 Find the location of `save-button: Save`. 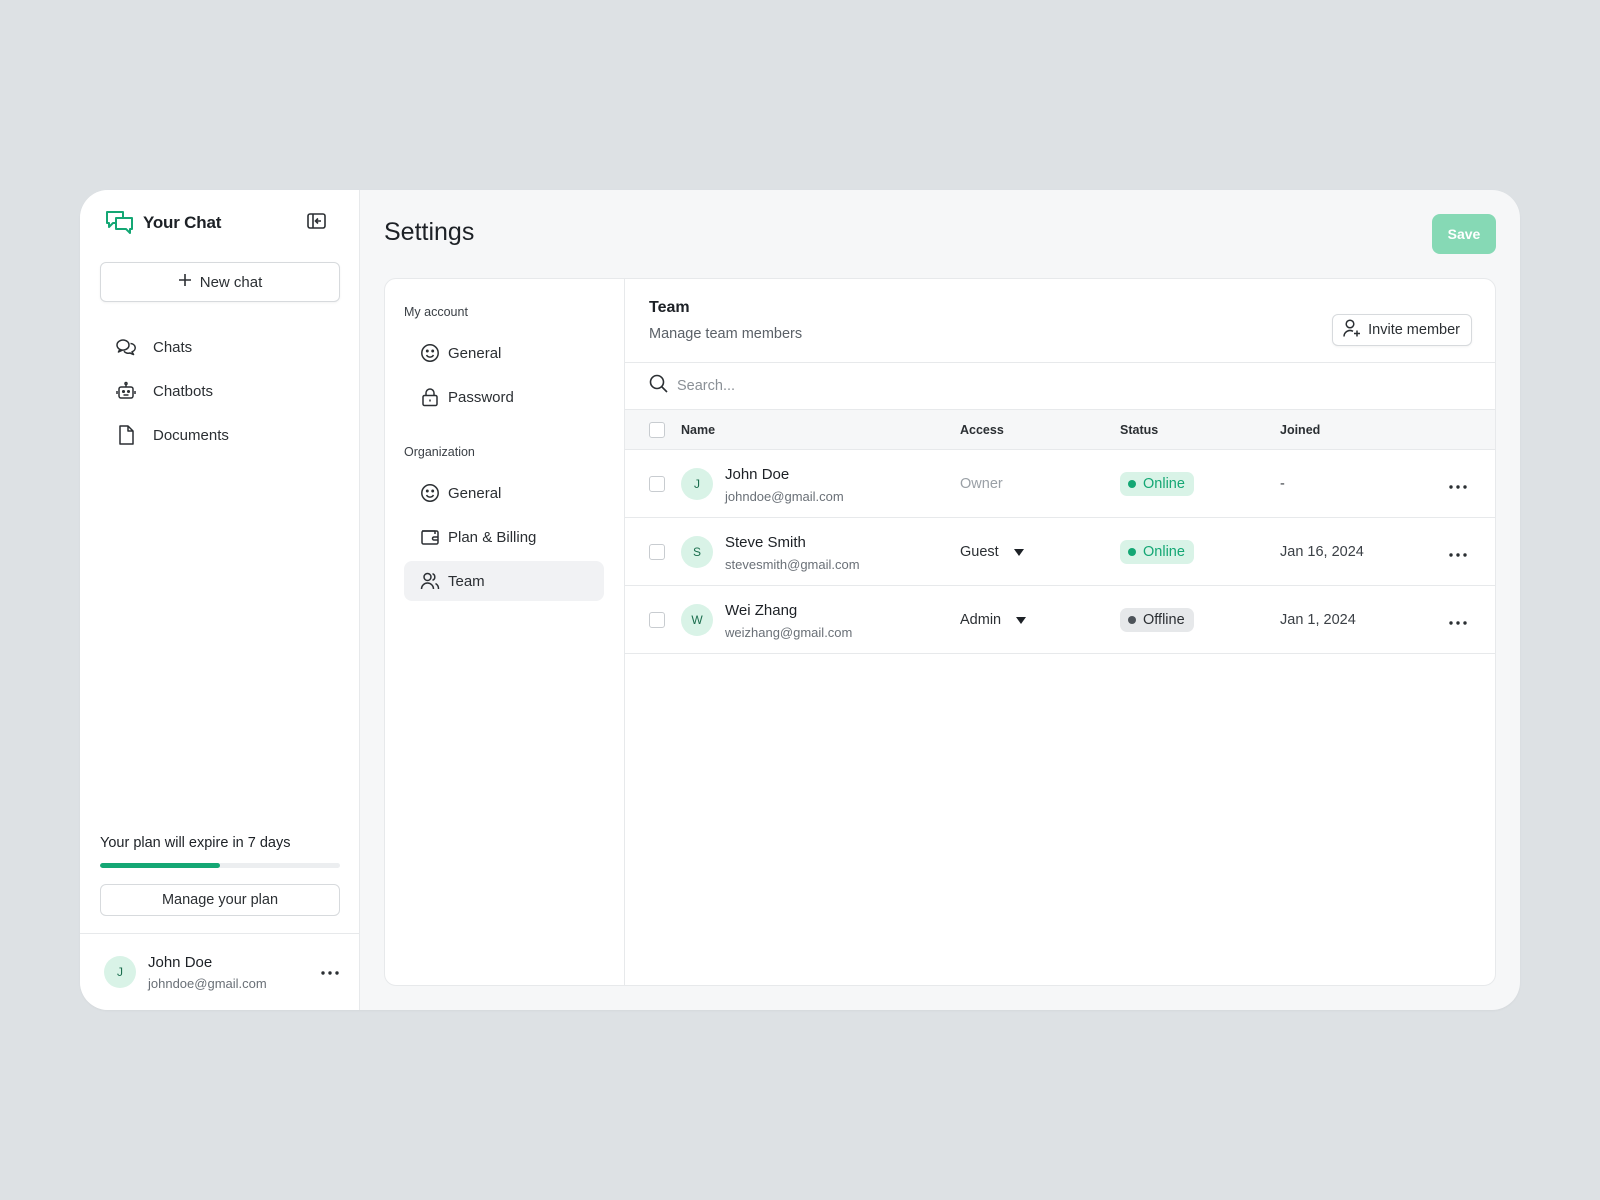

save-button: Save is located at coordinates (1464, 234).